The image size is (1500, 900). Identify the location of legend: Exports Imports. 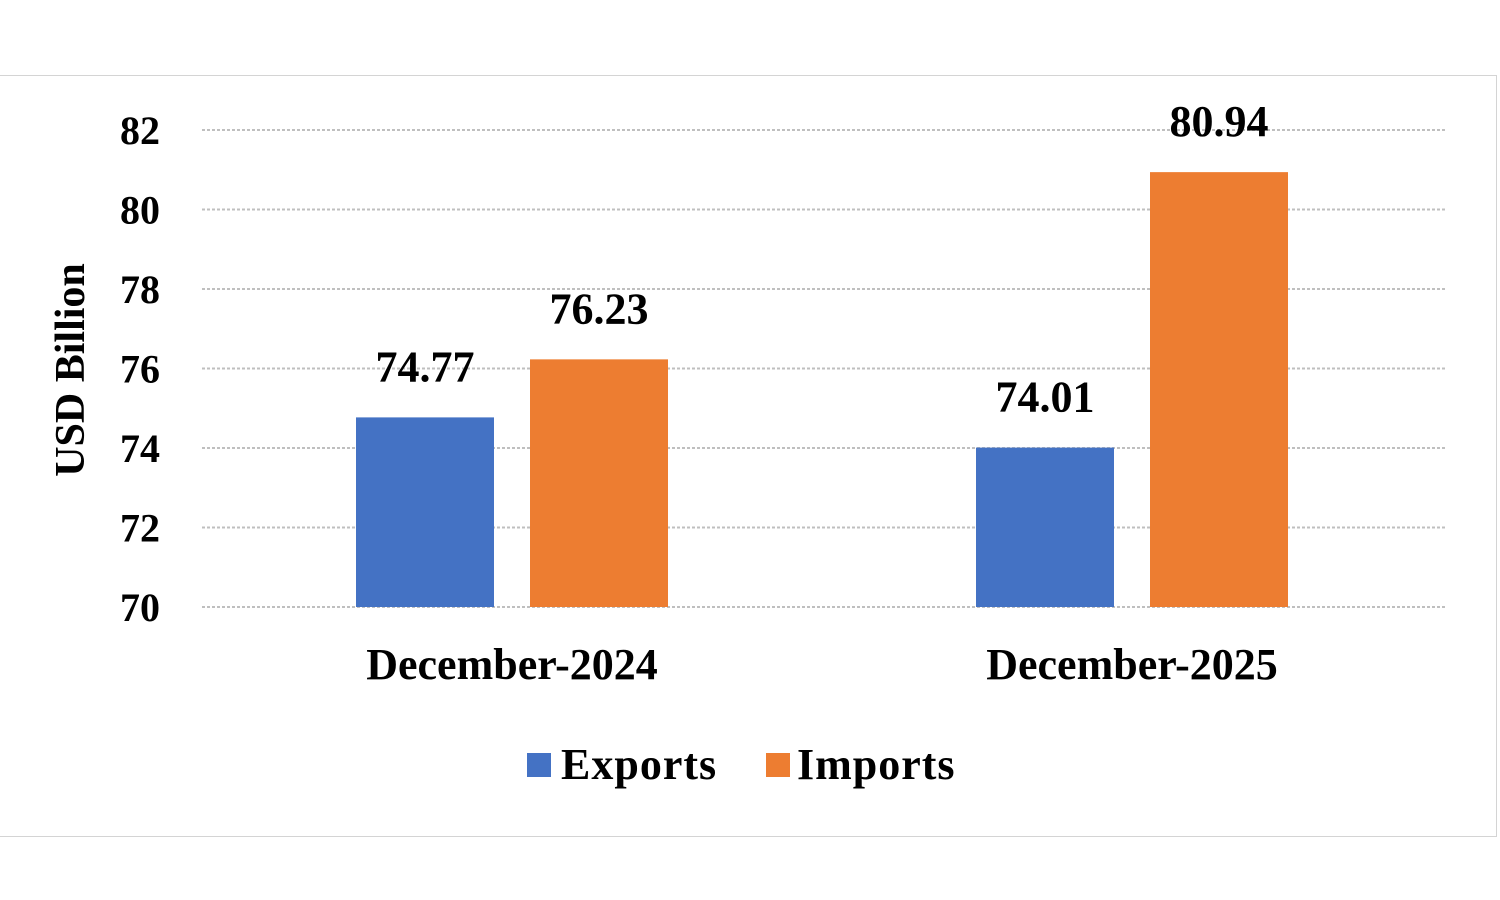
(741, 764).